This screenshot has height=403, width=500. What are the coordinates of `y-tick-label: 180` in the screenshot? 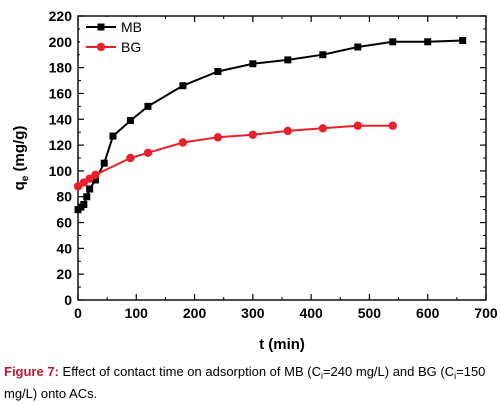 It's located at (61, 68).